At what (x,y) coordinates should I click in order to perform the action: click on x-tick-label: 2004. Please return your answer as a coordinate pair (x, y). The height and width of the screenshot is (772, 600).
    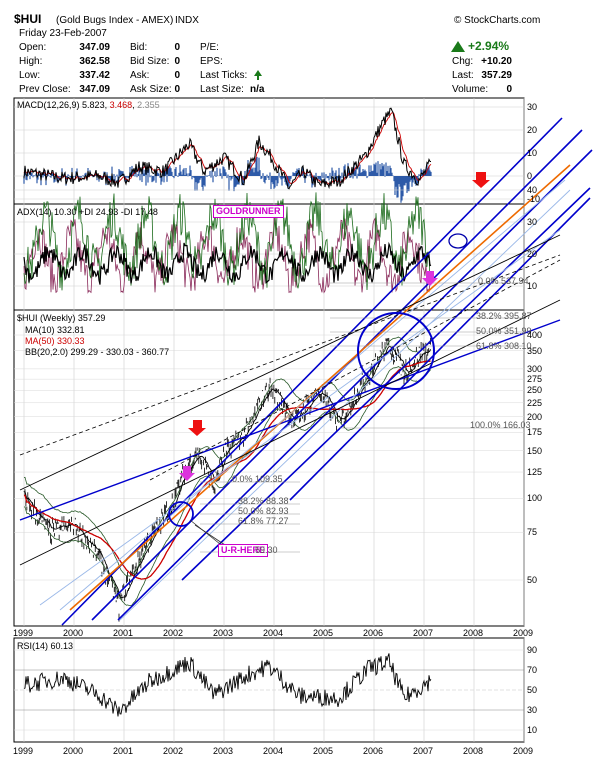
    Looking at the image, I should click on (273, 633).